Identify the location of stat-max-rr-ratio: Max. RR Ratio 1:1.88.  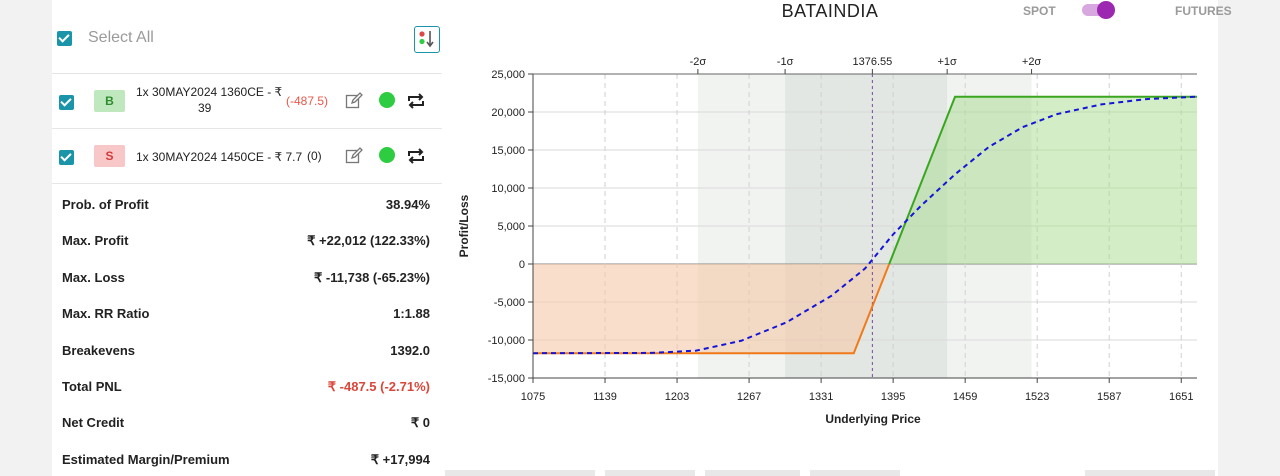
(247, 313).